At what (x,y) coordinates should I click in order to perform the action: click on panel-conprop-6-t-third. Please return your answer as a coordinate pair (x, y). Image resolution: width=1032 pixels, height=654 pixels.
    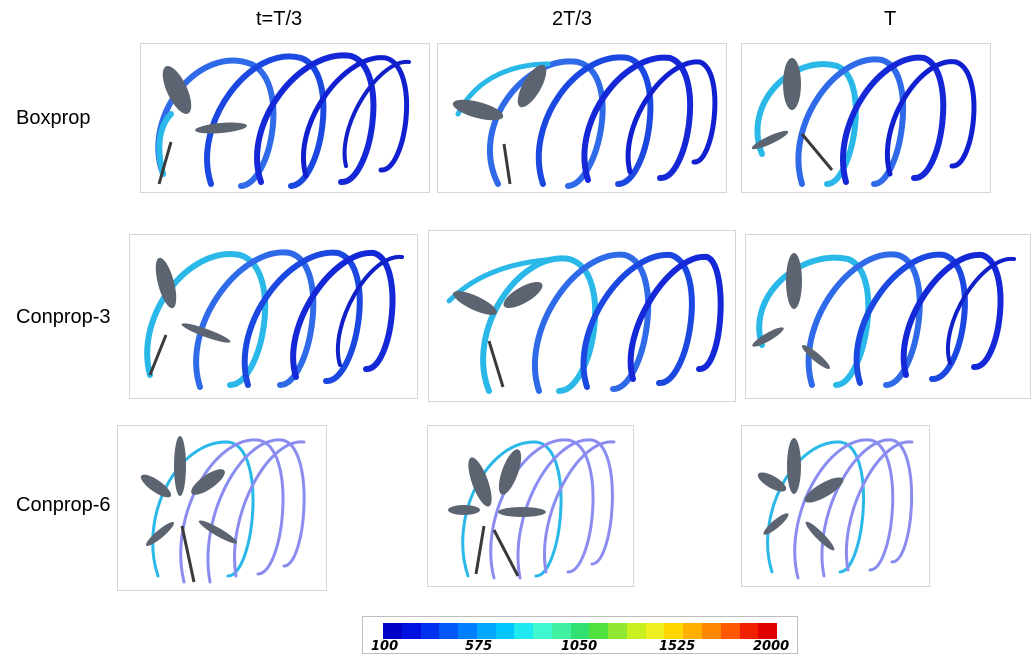
    Looking at the image, I should click on (222, 508).